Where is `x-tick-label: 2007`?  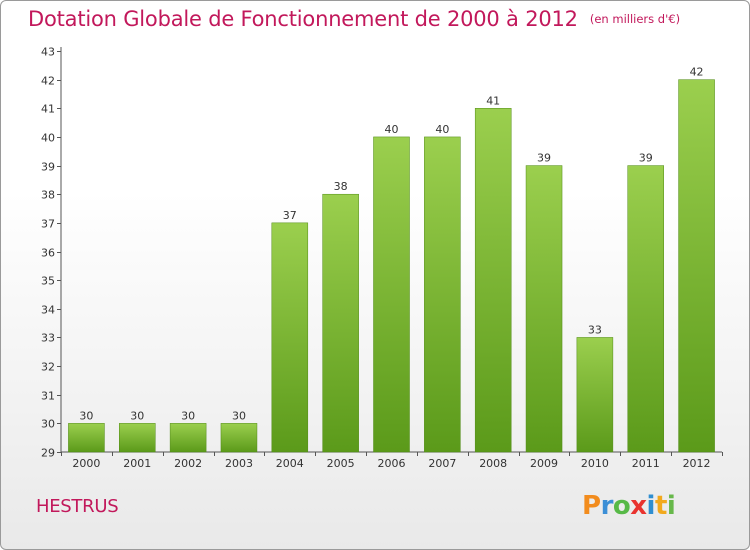 x-tick-label: 2007 is located at coordinates (442, 463).